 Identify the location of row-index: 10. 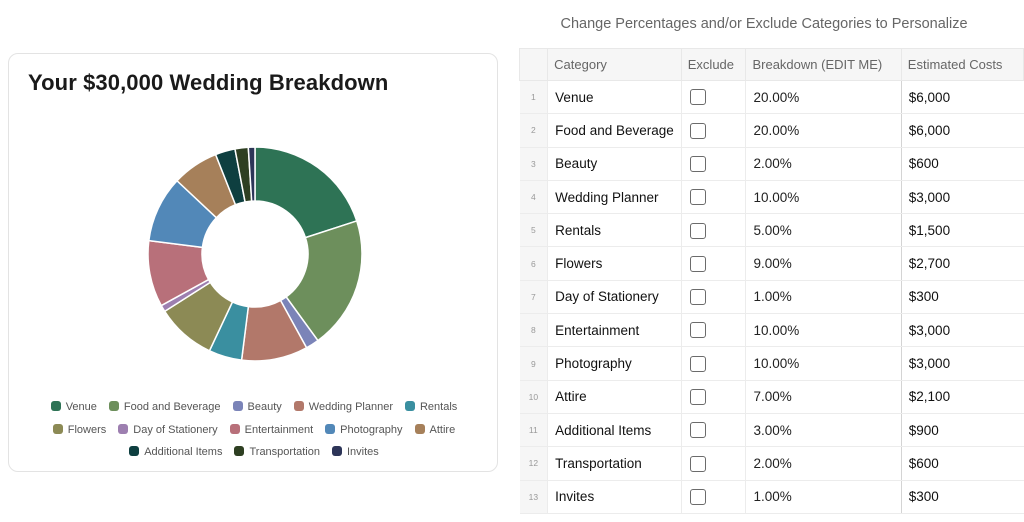
(533, 397).